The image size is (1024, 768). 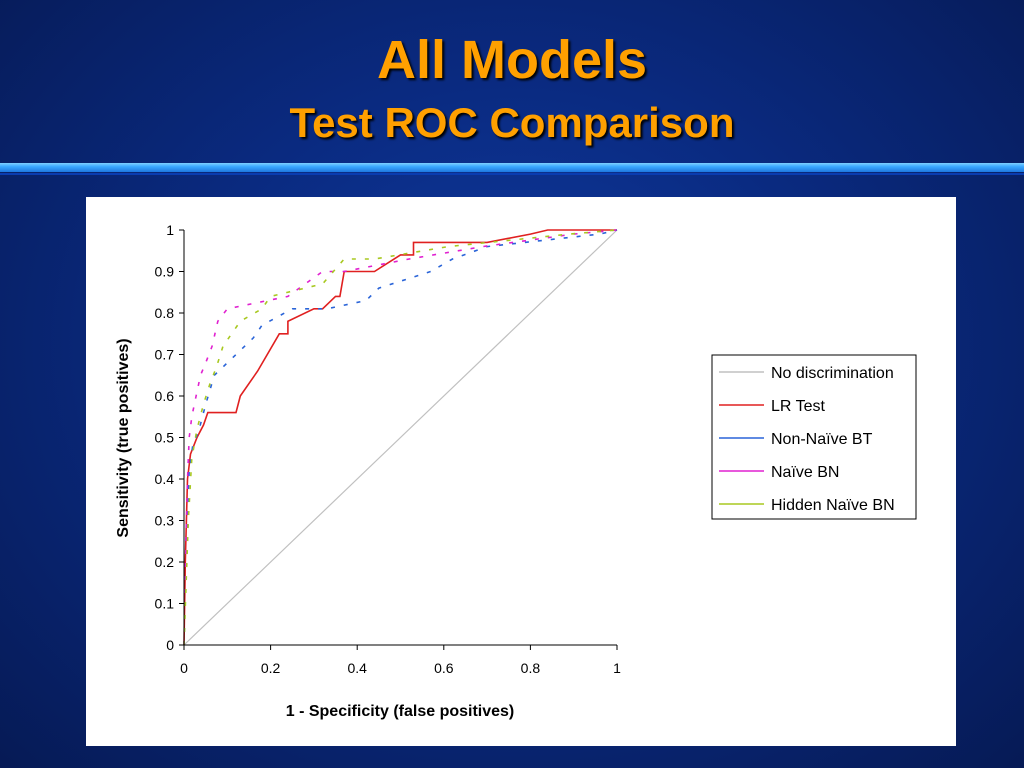 I want to click on legend-label: Hidden Naïve BN, so click(x=833, y=505).